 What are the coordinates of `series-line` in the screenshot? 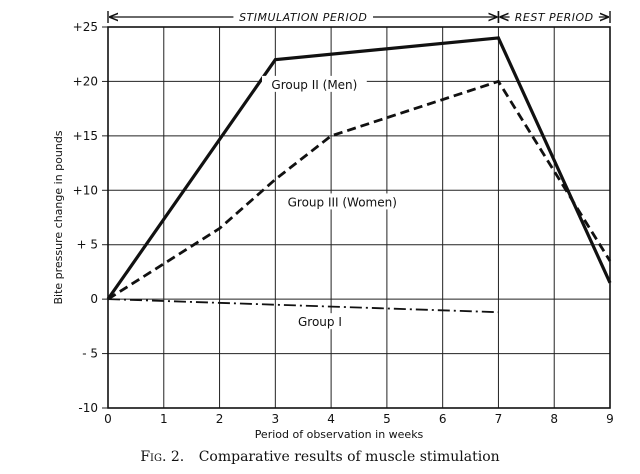 It's located at (303, 306).